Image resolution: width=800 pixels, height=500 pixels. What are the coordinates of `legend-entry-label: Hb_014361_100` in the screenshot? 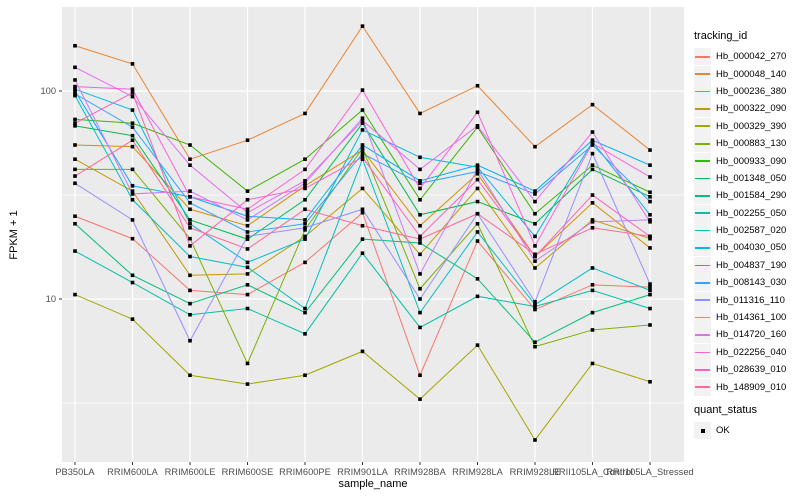 It's located at (751, 318).